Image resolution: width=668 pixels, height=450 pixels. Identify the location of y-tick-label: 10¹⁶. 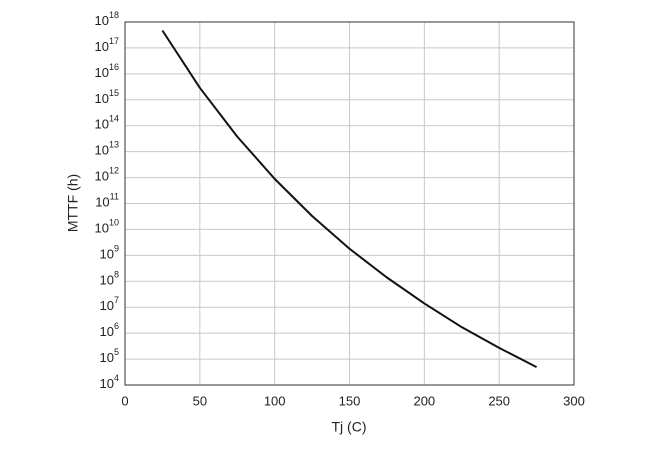
(107, 71).